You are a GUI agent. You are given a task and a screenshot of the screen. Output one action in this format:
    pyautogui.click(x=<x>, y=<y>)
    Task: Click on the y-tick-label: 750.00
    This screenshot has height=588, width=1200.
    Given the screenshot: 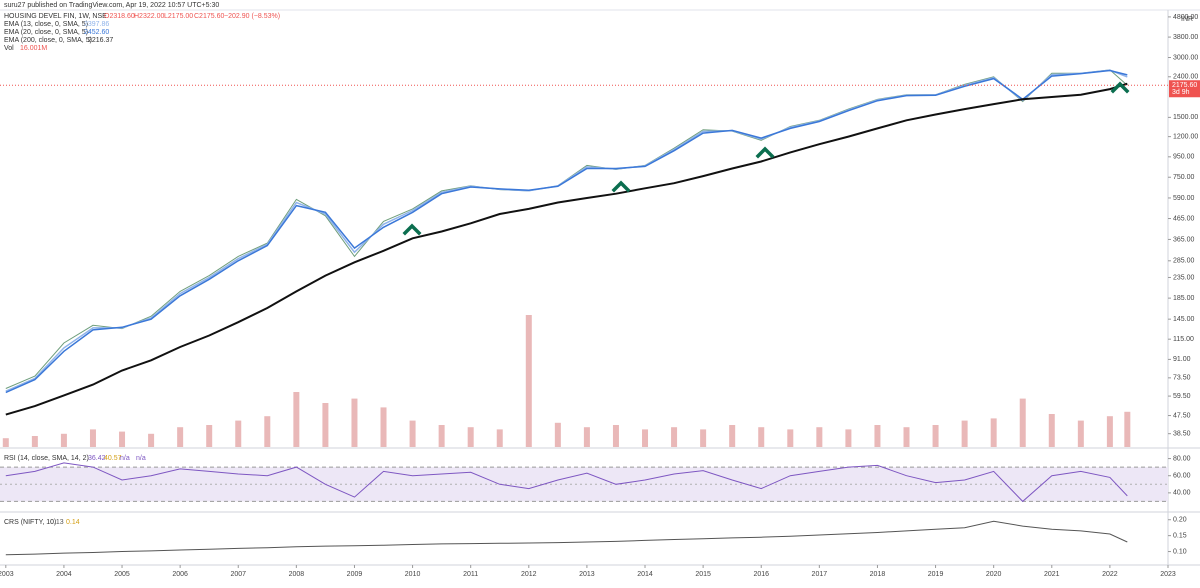 What is the action you would take?
    pyautogui.click(x=1184, y=177)
    